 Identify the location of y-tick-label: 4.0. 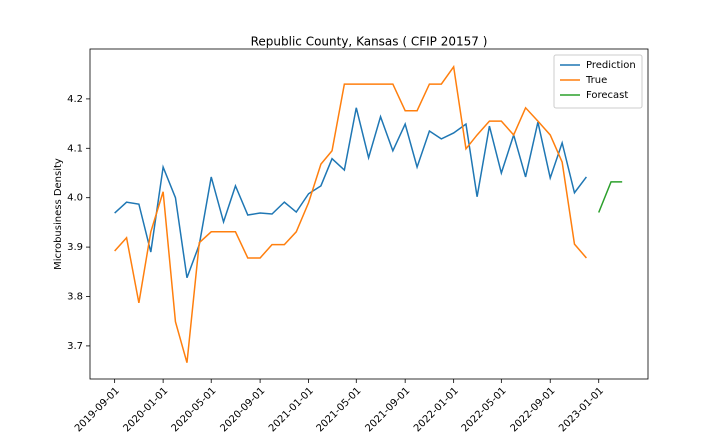
(75, 198).